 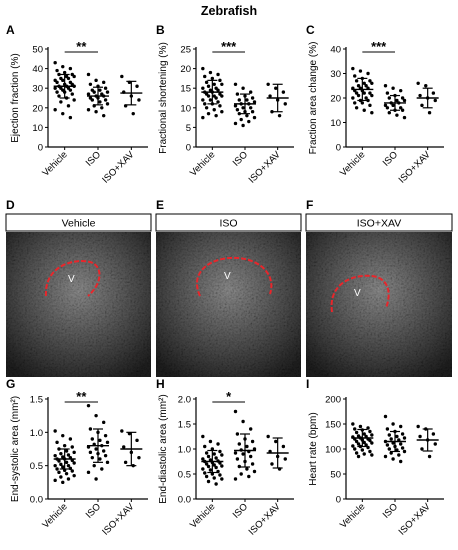 What do you see at coordinates (335, 475) in the screenshot?
I see `y-tick-label: 50` at bounding box center [335, 475].